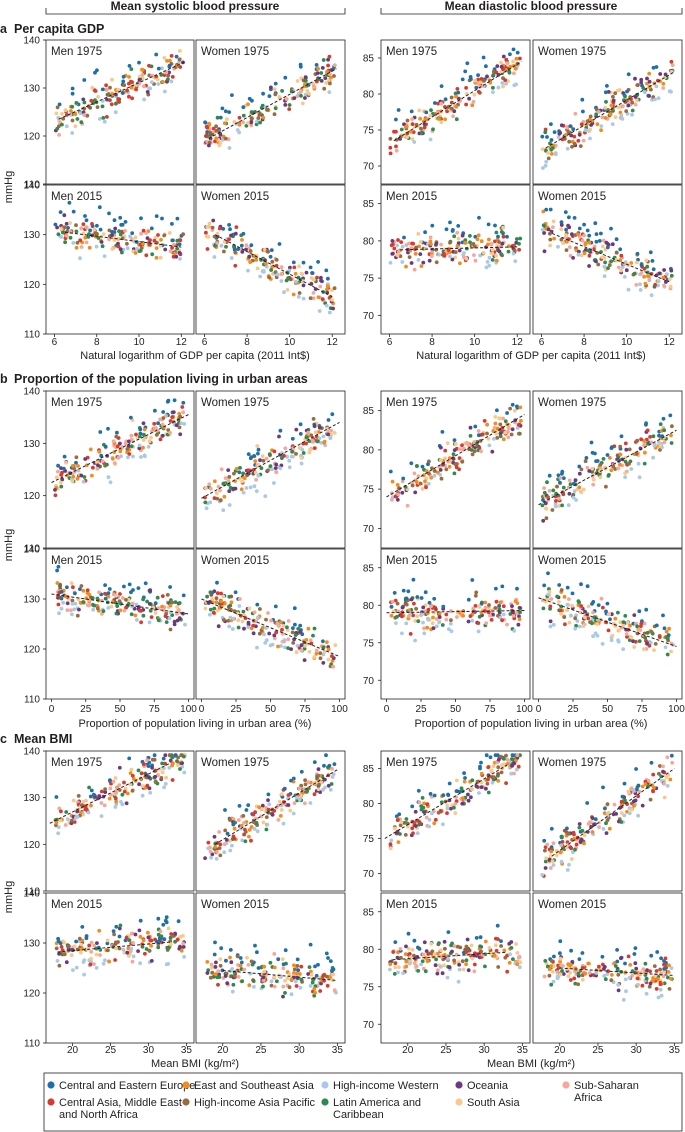  What do you see at coordinates (560, 1050) in the screenshot?
I see `x-tick-label: 20` at bounding box center [560, 1050].